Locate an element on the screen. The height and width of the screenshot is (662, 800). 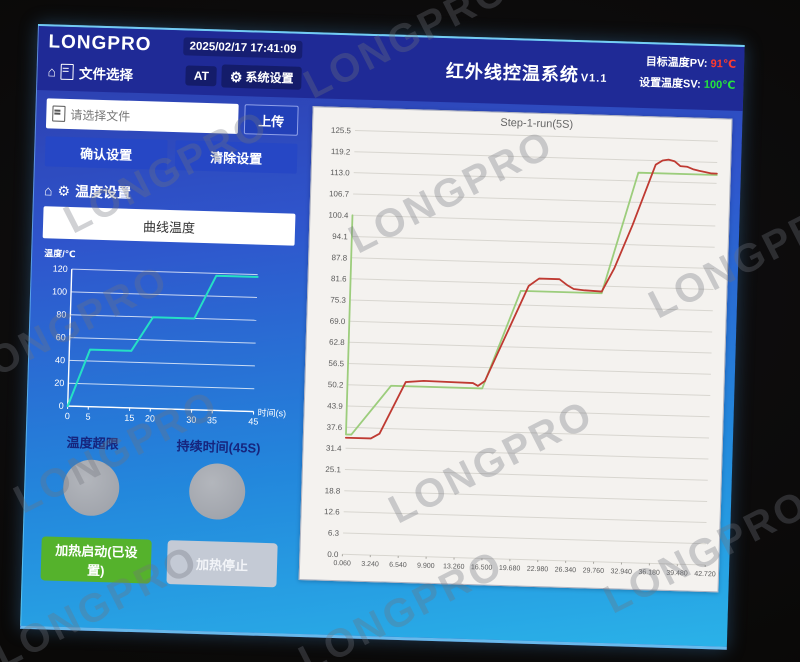
svg-text: 6.3 is located at coordinates (334, 533).